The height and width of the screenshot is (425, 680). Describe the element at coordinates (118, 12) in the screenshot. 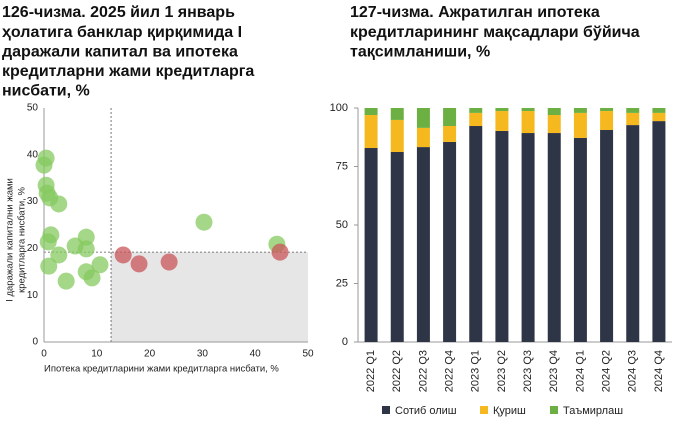

I see `chart-title: 126-чизма. 2025 йил 1 январь` at that location.